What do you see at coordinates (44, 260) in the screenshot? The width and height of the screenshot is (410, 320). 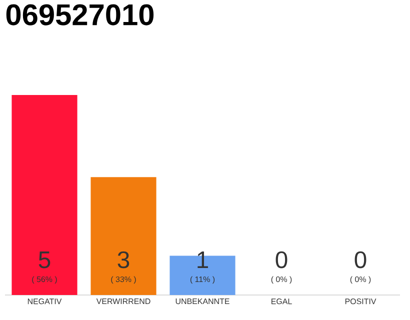 I see `annotation: 5` at bounding box center [44, 260].